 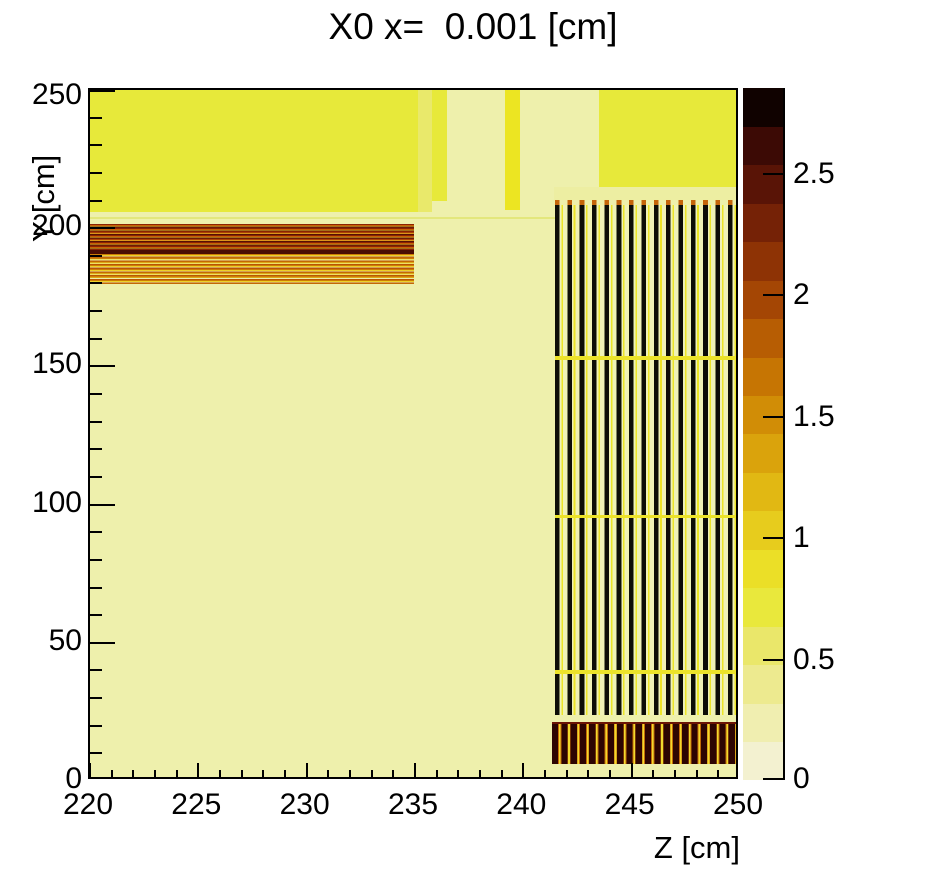 What do you see at coordinates (644, 193) in the screenshot?
I see `pale-band-under-right-block` at bounding box center [644, 193].